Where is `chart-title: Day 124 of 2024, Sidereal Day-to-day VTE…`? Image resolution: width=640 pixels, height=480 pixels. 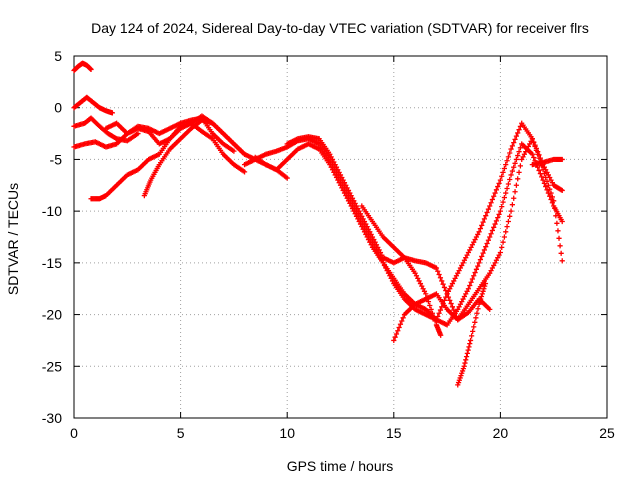
chart-title: Day 124 of 2024, Sidereal Day-to-day VTE… is located at coordinates (340, 28).